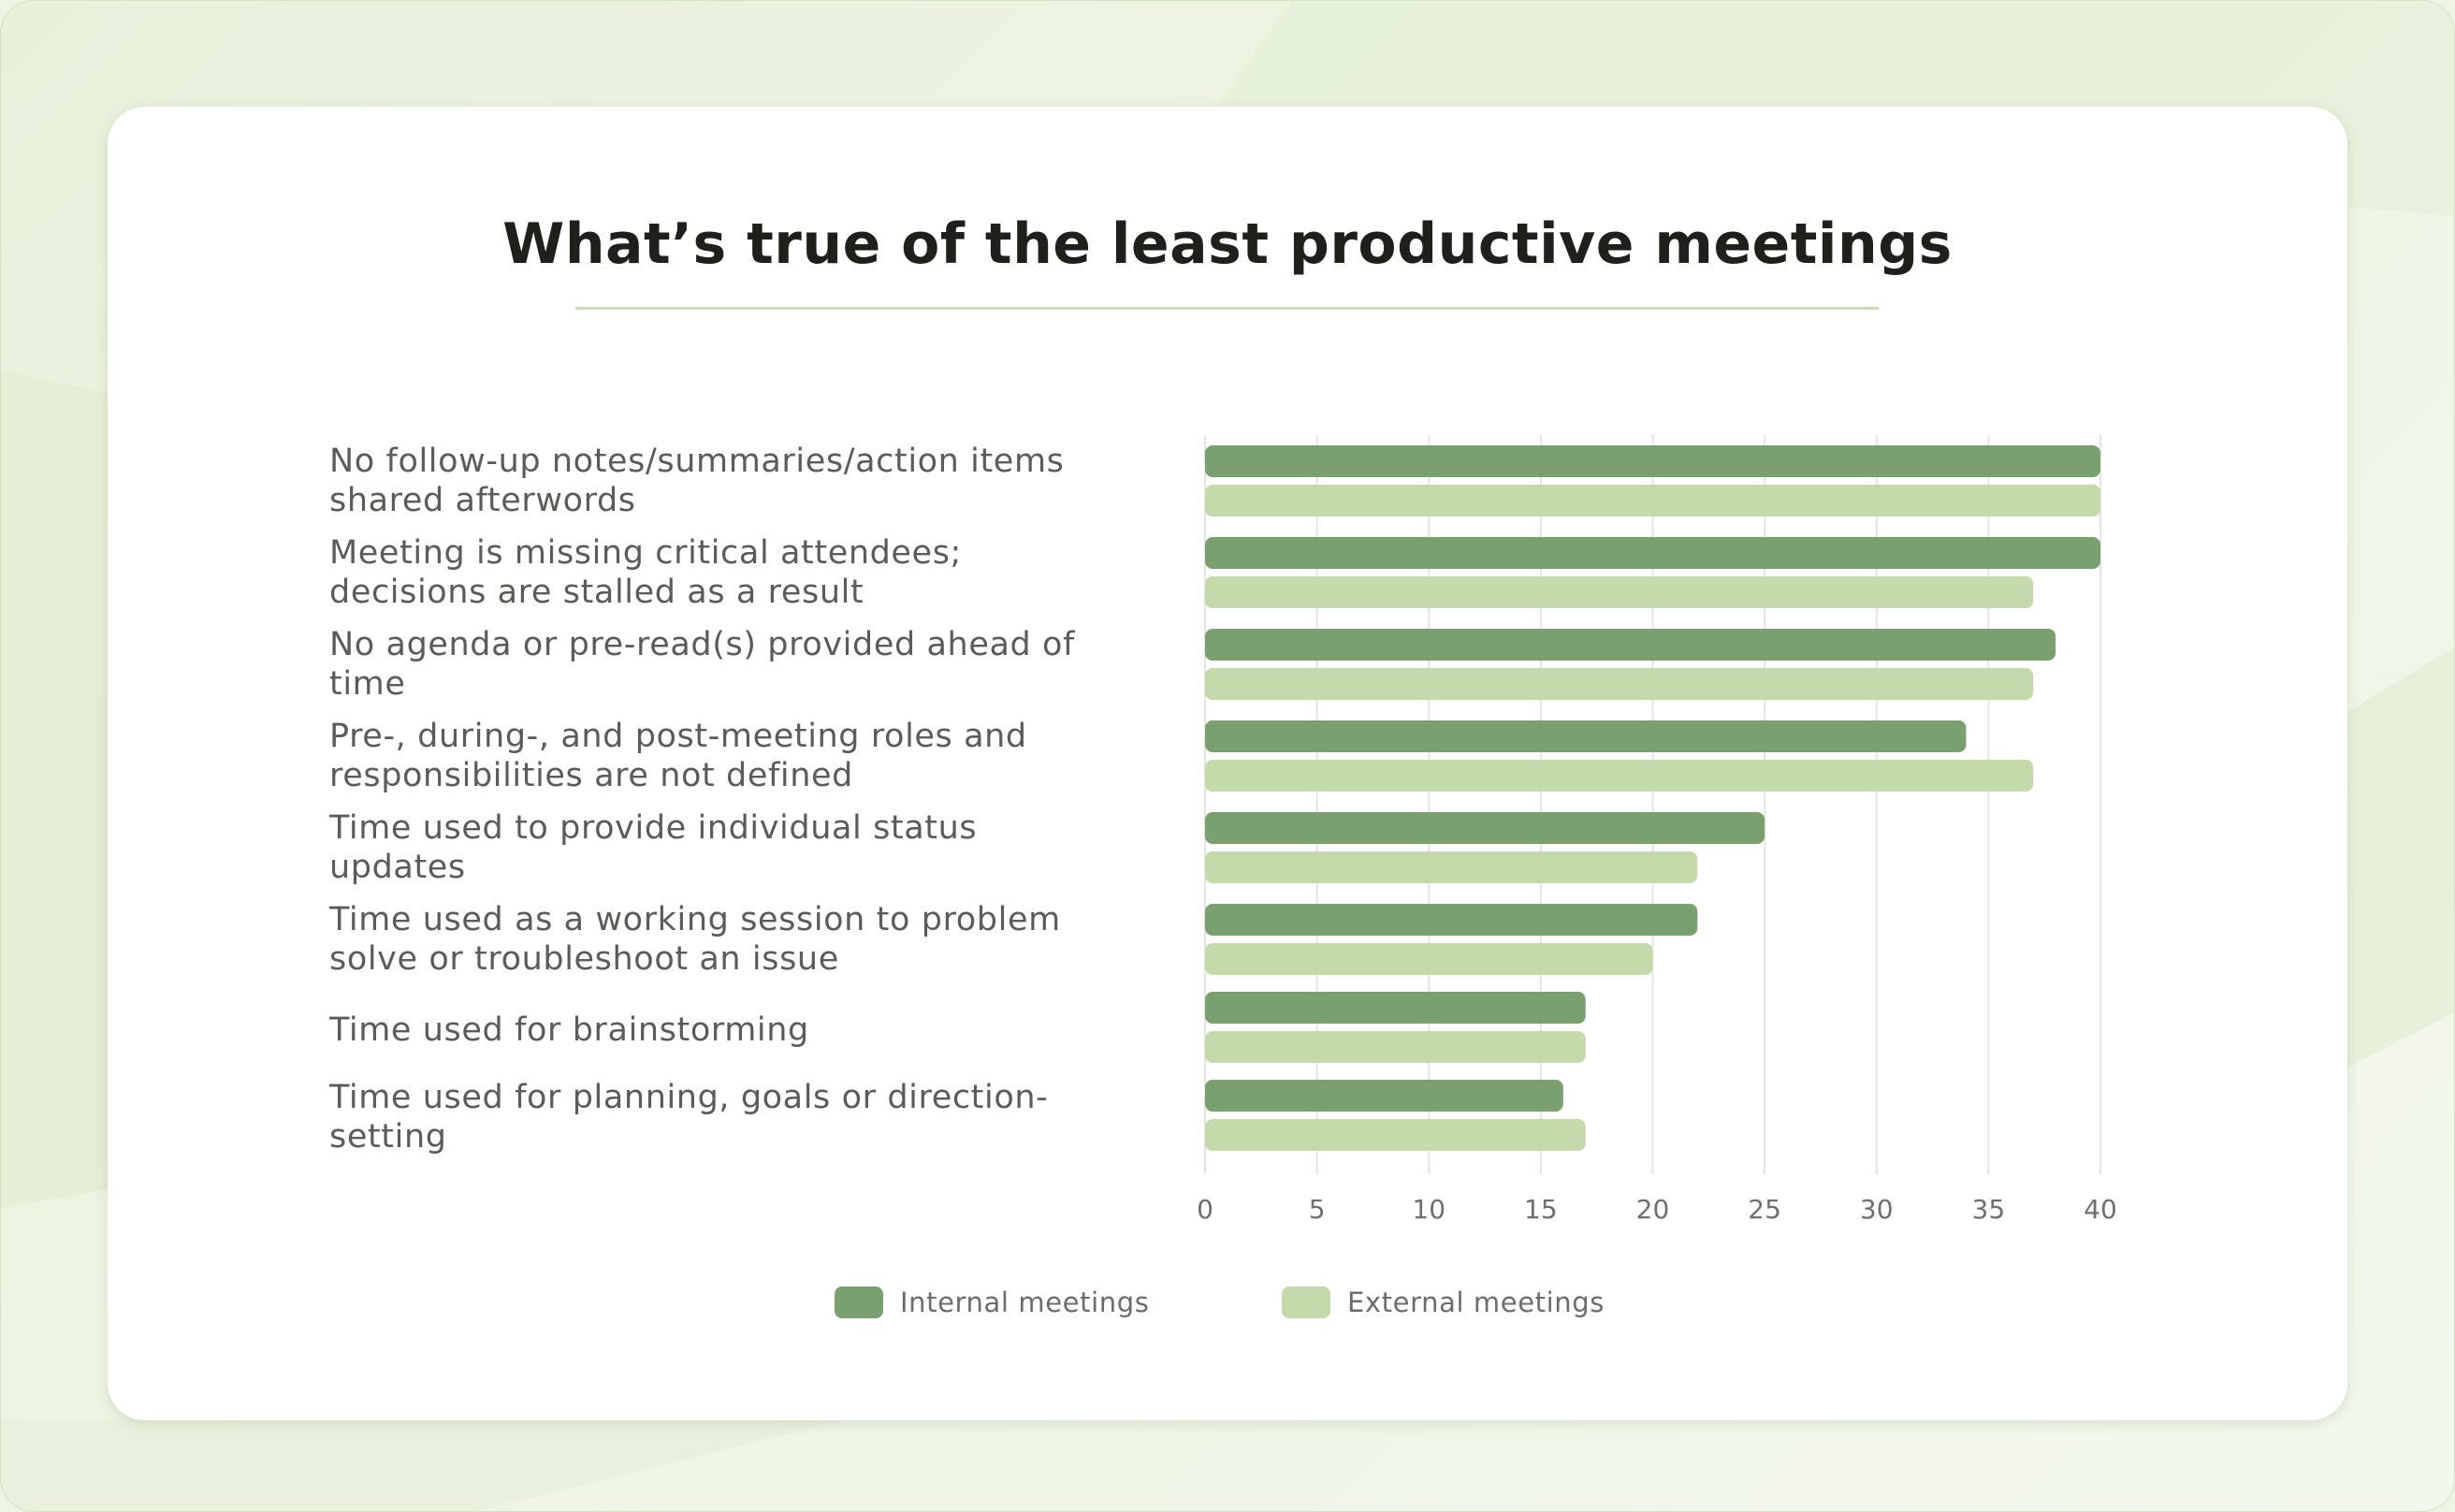 This screenshot has height=1512, width=2455. Describe the element at coordinates (1877, 1210) in the screenshot. I see `x-tick-label: 30` at that location.